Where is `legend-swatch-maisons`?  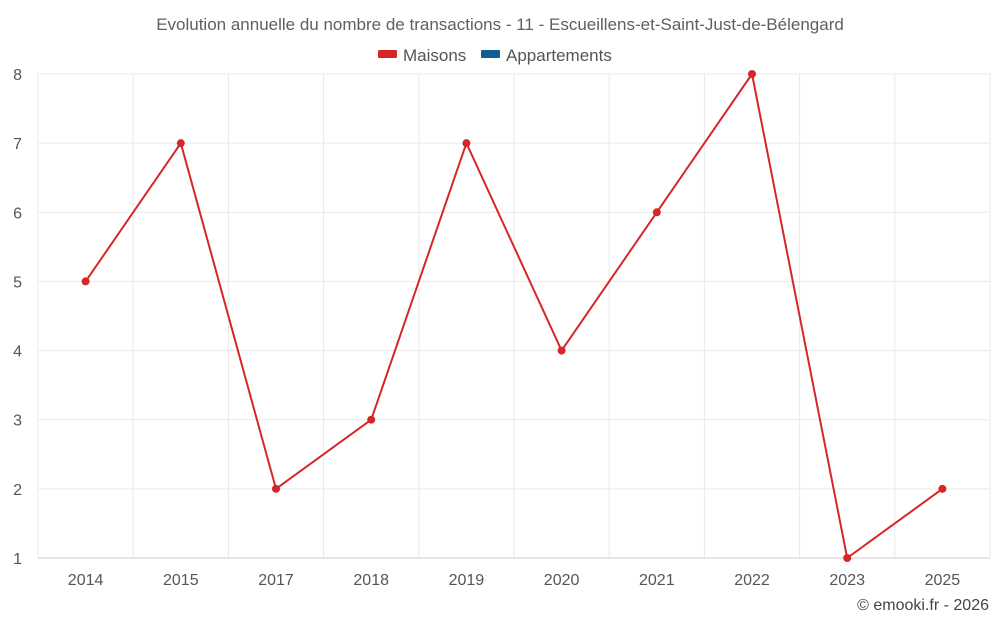 legend-swatch-maisons is located at coordinates (387, 54).